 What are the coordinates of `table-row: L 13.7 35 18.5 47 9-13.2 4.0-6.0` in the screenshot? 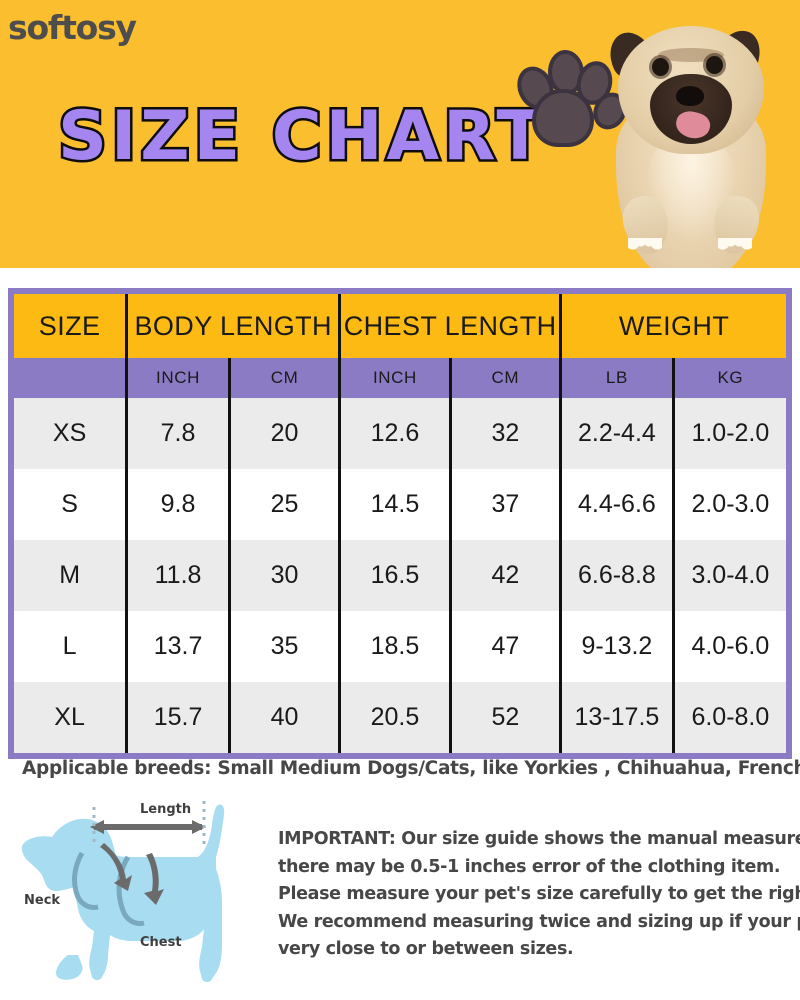 It's located at (400, 646).